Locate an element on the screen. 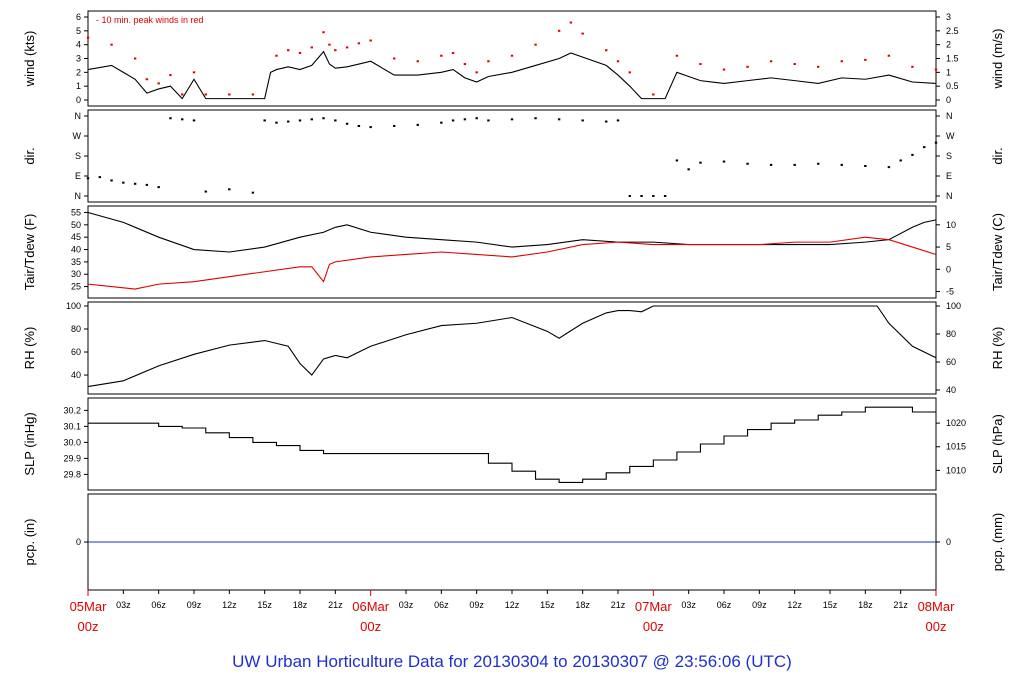  temp-ylabel-right: Tair/Tdew (C) is located at coordinates (997, 252).